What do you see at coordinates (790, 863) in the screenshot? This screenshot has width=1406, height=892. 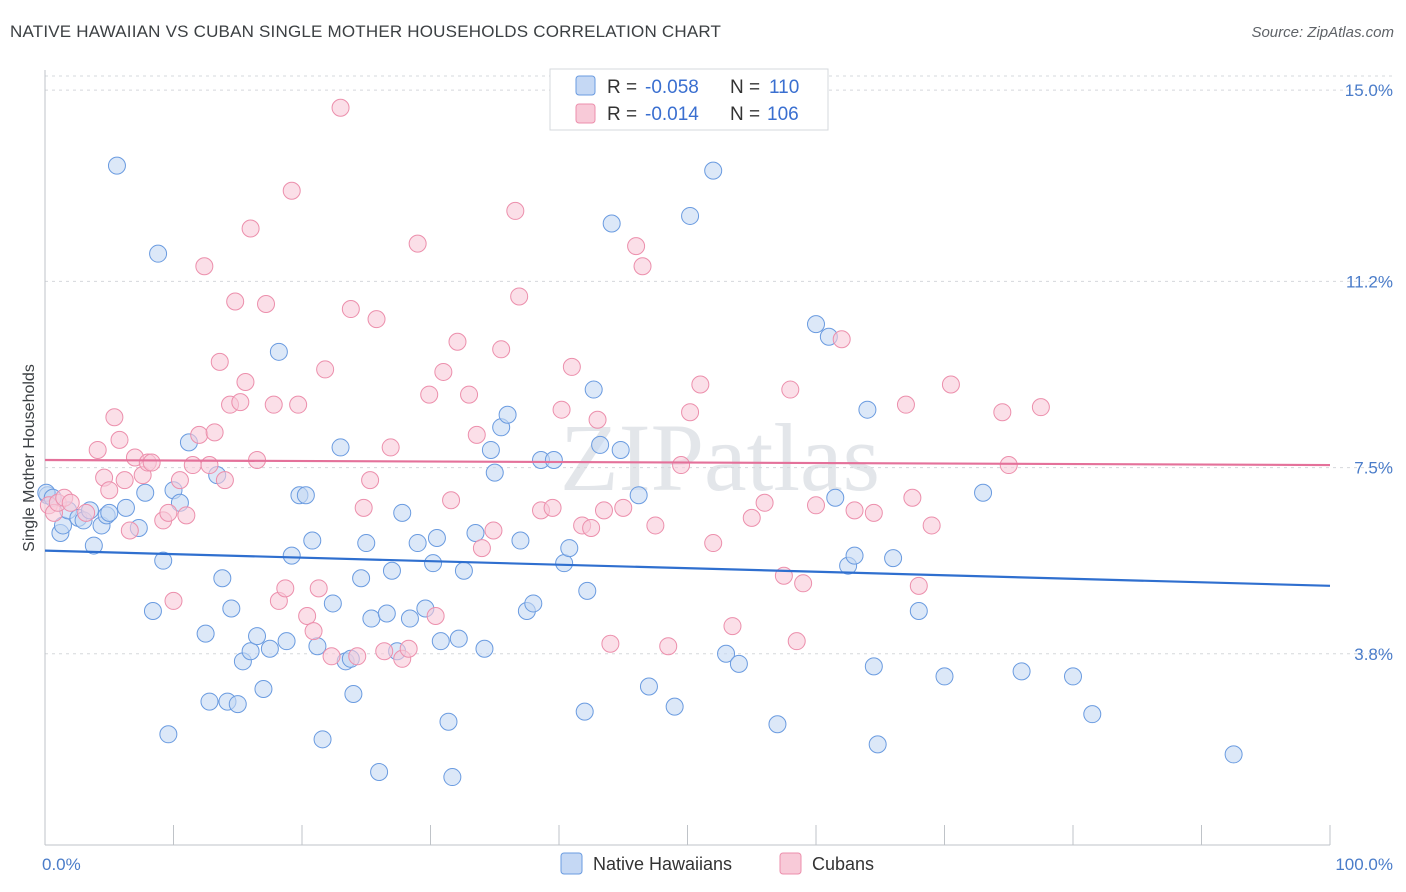 I see `bottom-legend-swatch-cubans` at bounding box center [790, 863].